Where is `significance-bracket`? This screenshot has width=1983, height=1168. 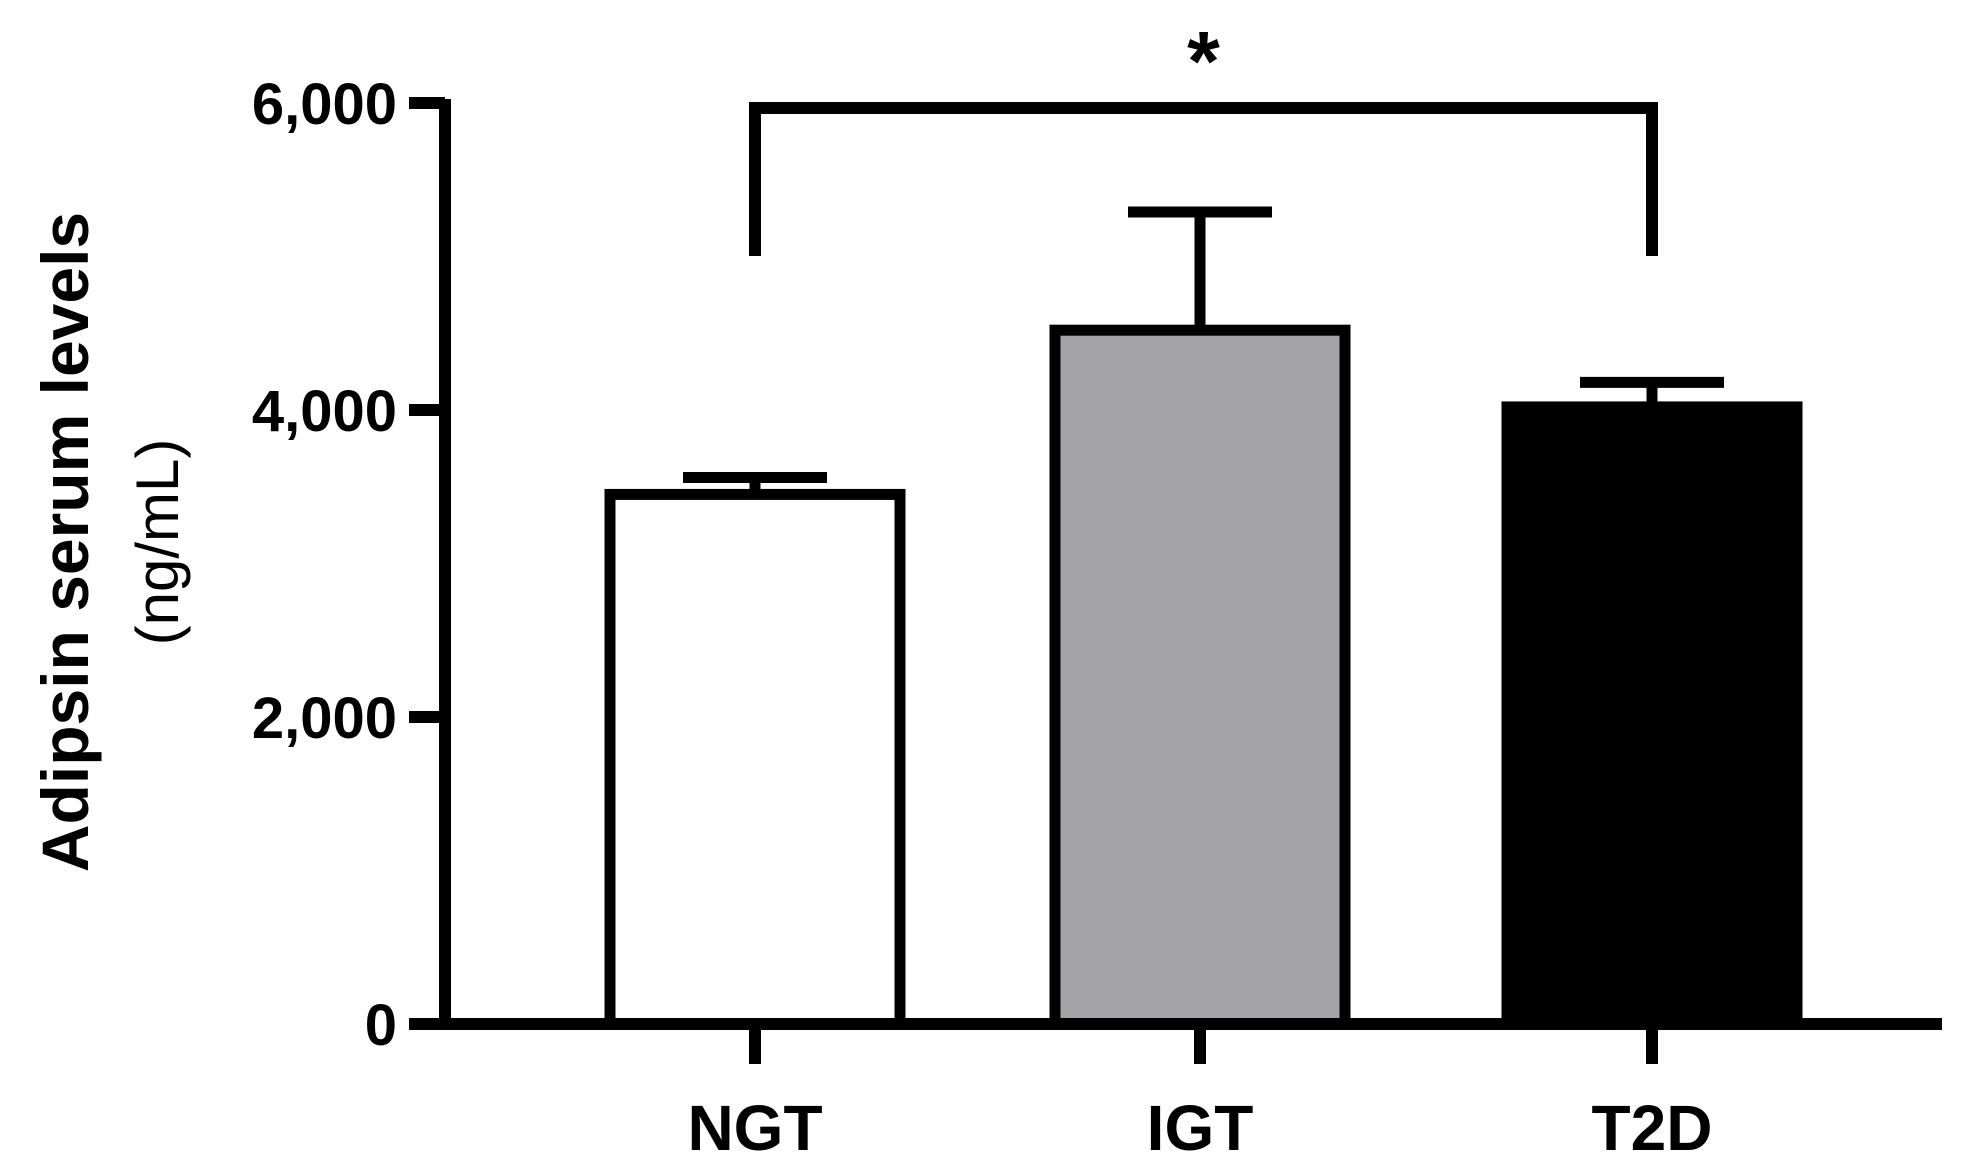 significance-bracket is located at coordinates (1203, 179).